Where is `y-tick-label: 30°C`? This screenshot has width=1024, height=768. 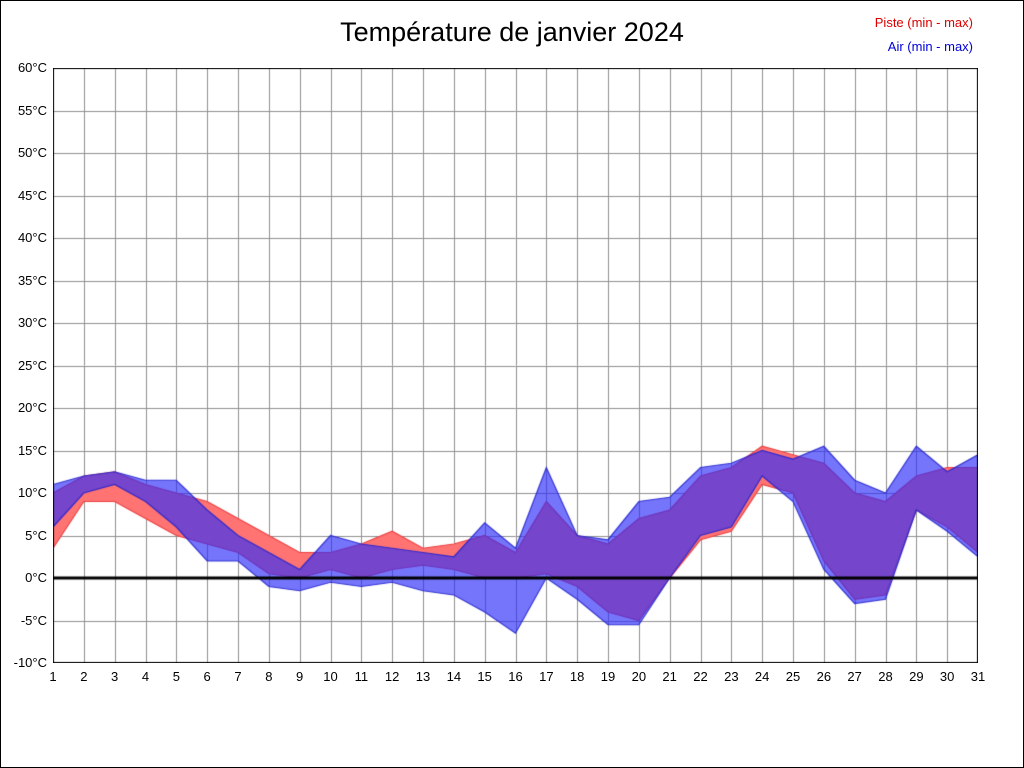 y-tick-label: 30°C is located at coordinates (32, 322).